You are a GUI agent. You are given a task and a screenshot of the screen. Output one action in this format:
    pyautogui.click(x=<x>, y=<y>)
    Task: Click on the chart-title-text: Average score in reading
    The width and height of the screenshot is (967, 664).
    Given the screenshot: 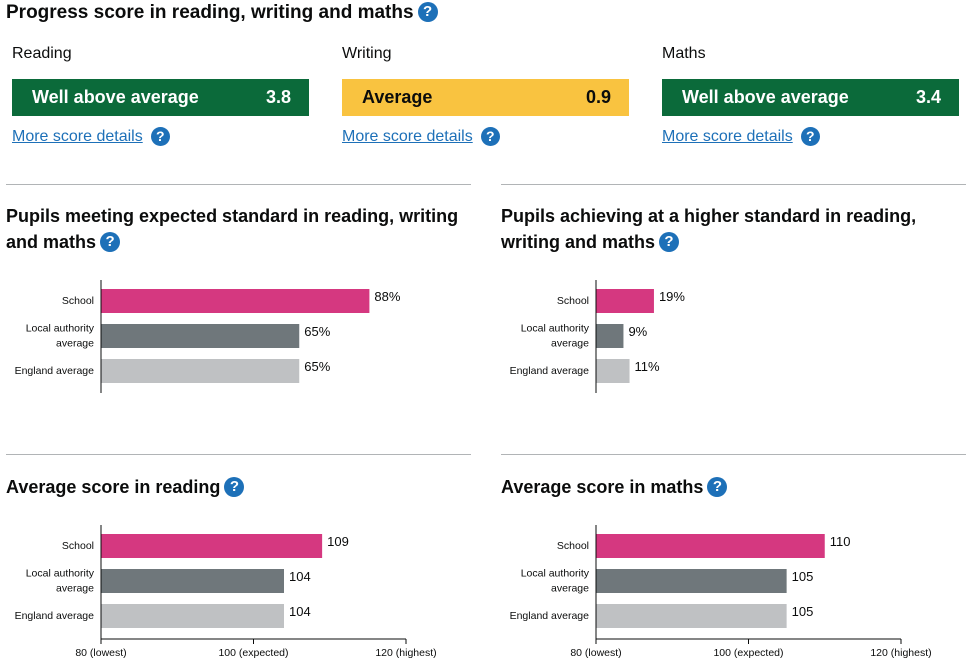 What is the action you would take?
    pyautogui.click(x=113, y=487)
    